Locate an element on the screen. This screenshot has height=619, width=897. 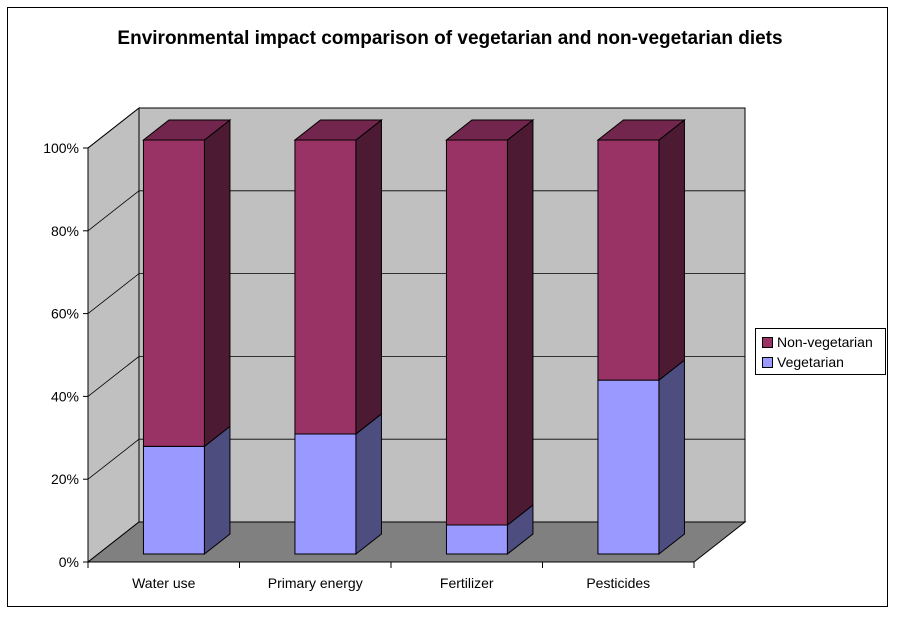
bar-top-non-vegetarian-water-use is located at coordinates (187, 130).